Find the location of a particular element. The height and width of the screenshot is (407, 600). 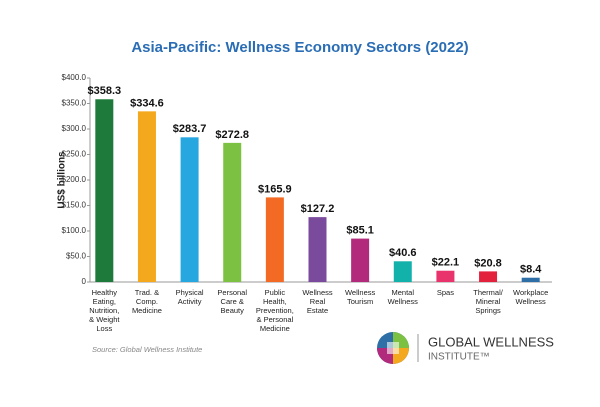

x-tick-label: Physical Activity is located at coordinates (189, 297).